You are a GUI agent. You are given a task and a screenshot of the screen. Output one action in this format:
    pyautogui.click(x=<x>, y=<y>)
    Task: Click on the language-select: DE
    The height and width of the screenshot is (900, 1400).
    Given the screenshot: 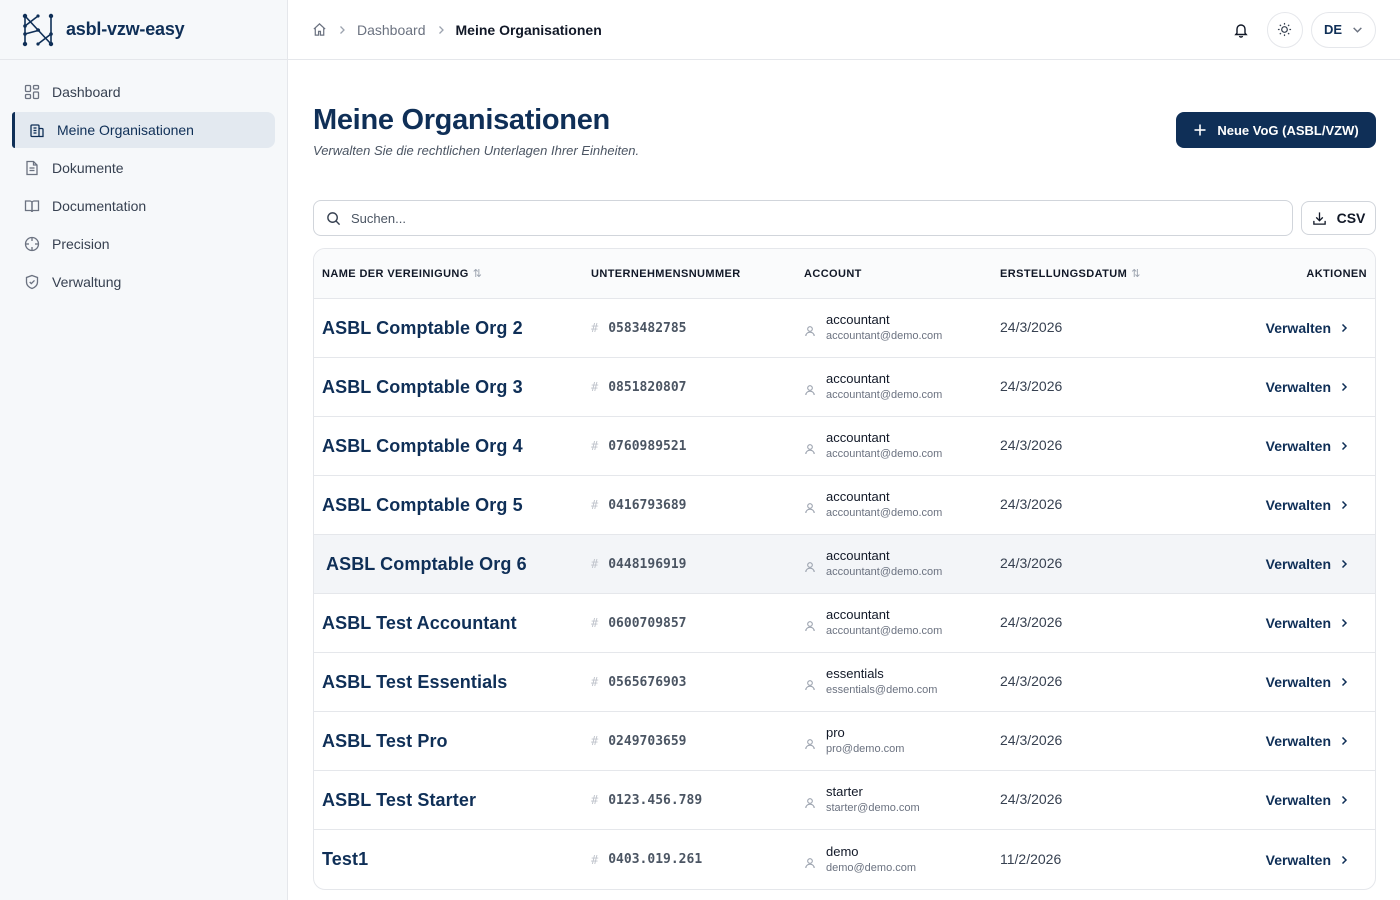 What is the action you would take?
    pyautogui.click(x=1343, y=29)
    